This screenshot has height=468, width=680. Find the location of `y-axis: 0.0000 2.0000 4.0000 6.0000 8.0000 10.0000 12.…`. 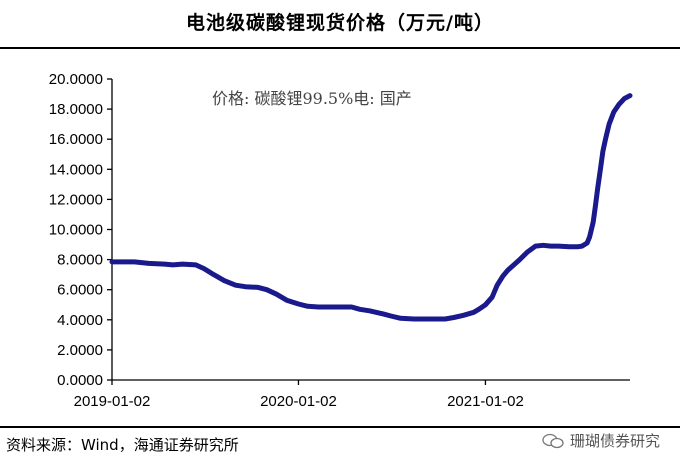

y-axis: 0.0000 2.0000 4.0000 6.0000 8.0000 10.0000 12.… is located at coordinates (81, 230).